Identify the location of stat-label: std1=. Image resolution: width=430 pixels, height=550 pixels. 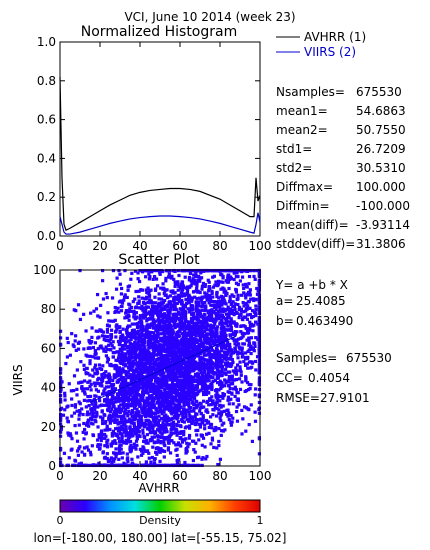
(294, 149).